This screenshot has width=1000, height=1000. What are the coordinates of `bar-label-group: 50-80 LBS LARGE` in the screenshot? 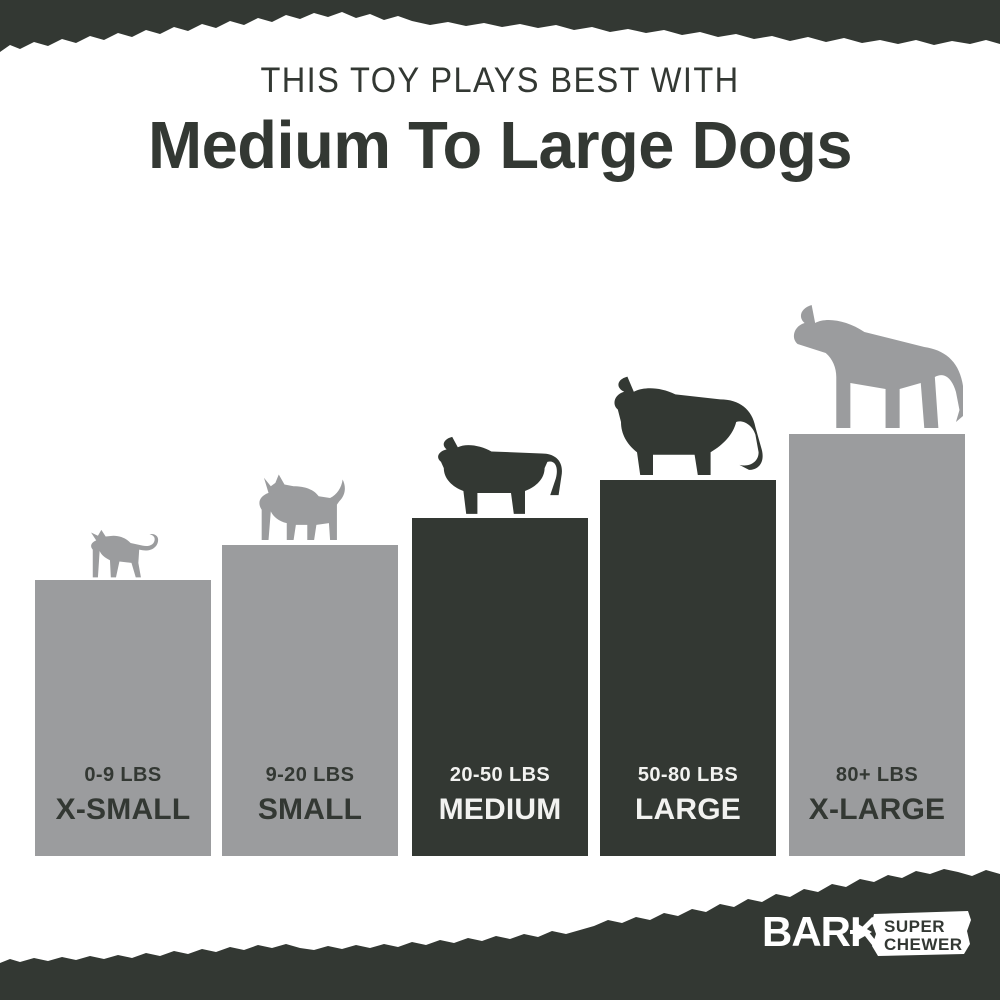 It's located at (688, 794).